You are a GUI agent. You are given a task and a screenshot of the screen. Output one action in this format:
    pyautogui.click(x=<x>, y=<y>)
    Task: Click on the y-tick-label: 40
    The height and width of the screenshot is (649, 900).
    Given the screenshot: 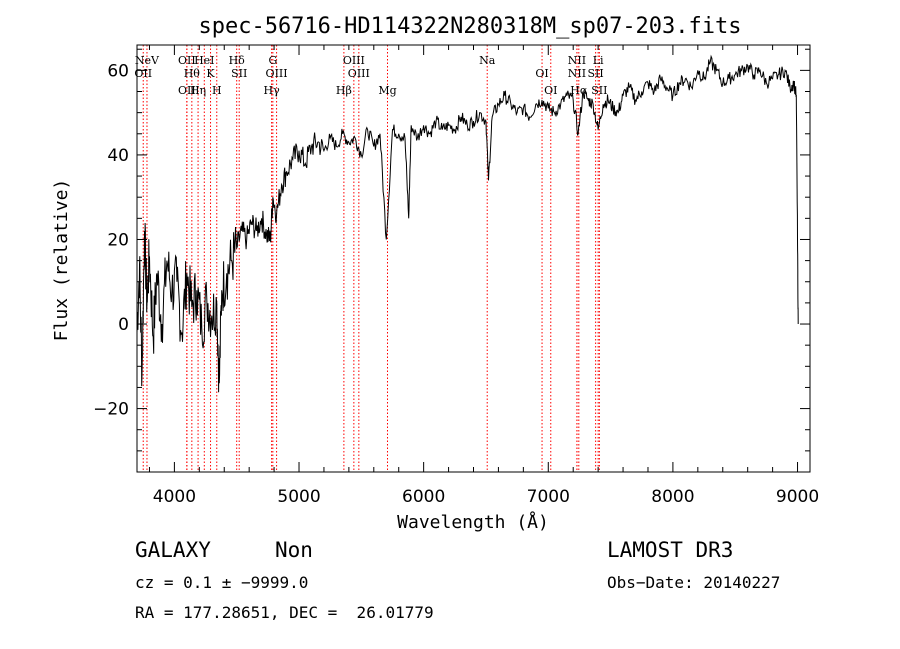 What is the action you would take?
    pyautogui.click(x=118, y=156)
    